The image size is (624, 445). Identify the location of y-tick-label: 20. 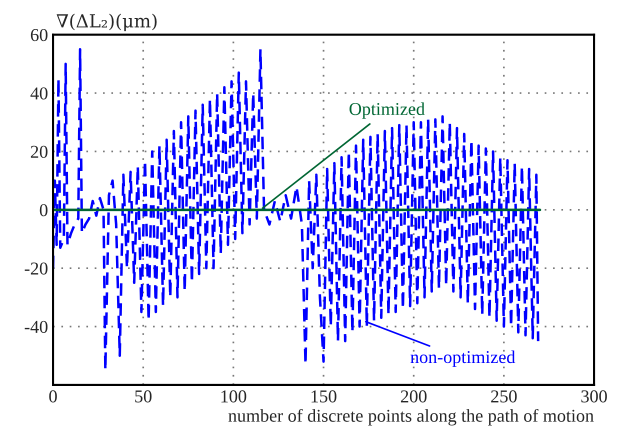
(39, 152).